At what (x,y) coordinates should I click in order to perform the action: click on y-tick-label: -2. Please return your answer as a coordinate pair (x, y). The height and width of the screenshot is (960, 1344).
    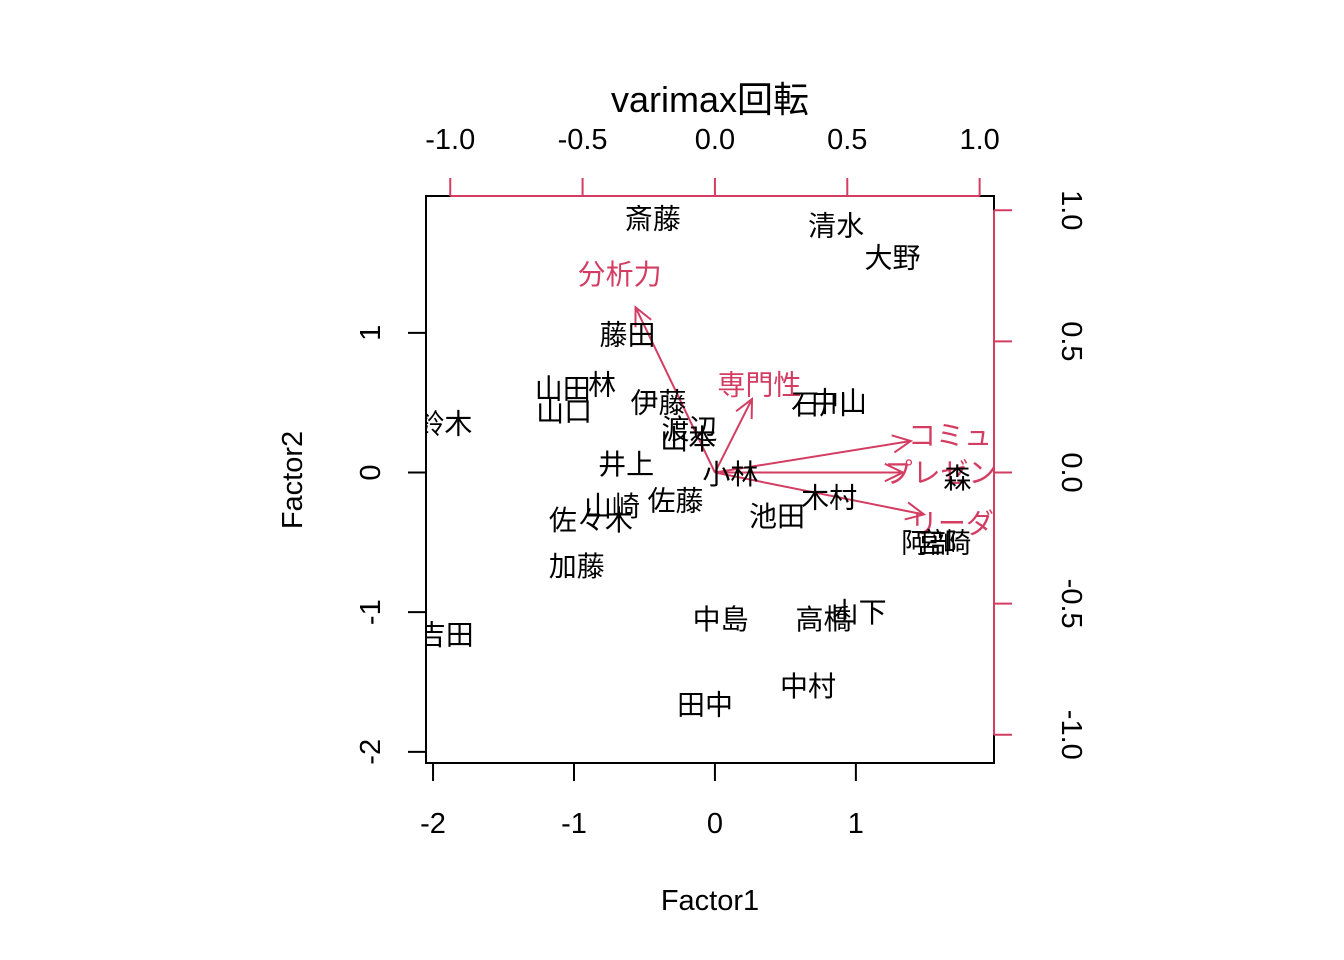
    Looking at the image, I should click on (371, 752).